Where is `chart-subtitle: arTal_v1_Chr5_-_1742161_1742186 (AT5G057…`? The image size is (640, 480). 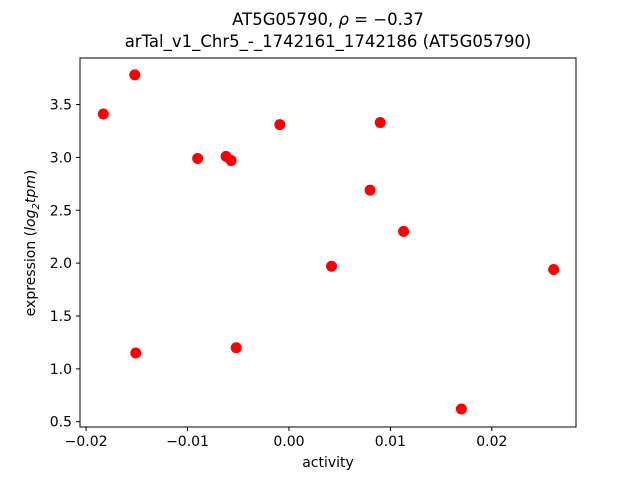 chart-subtitle: arTal_v1_Chr5_-_1742161_1742186 (AT5G057… is located at coordinates (328, 41).